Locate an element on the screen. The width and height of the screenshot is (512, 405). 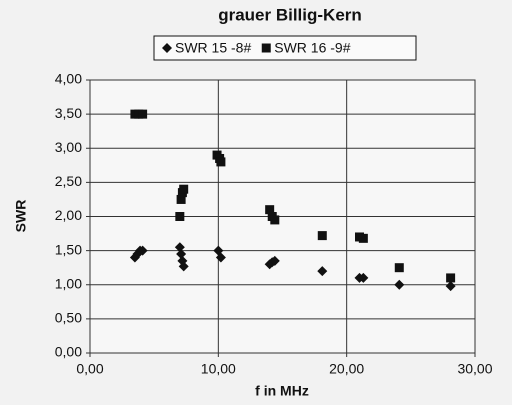
y-tick-label: 1,00 is located at coordinates (68, 283).